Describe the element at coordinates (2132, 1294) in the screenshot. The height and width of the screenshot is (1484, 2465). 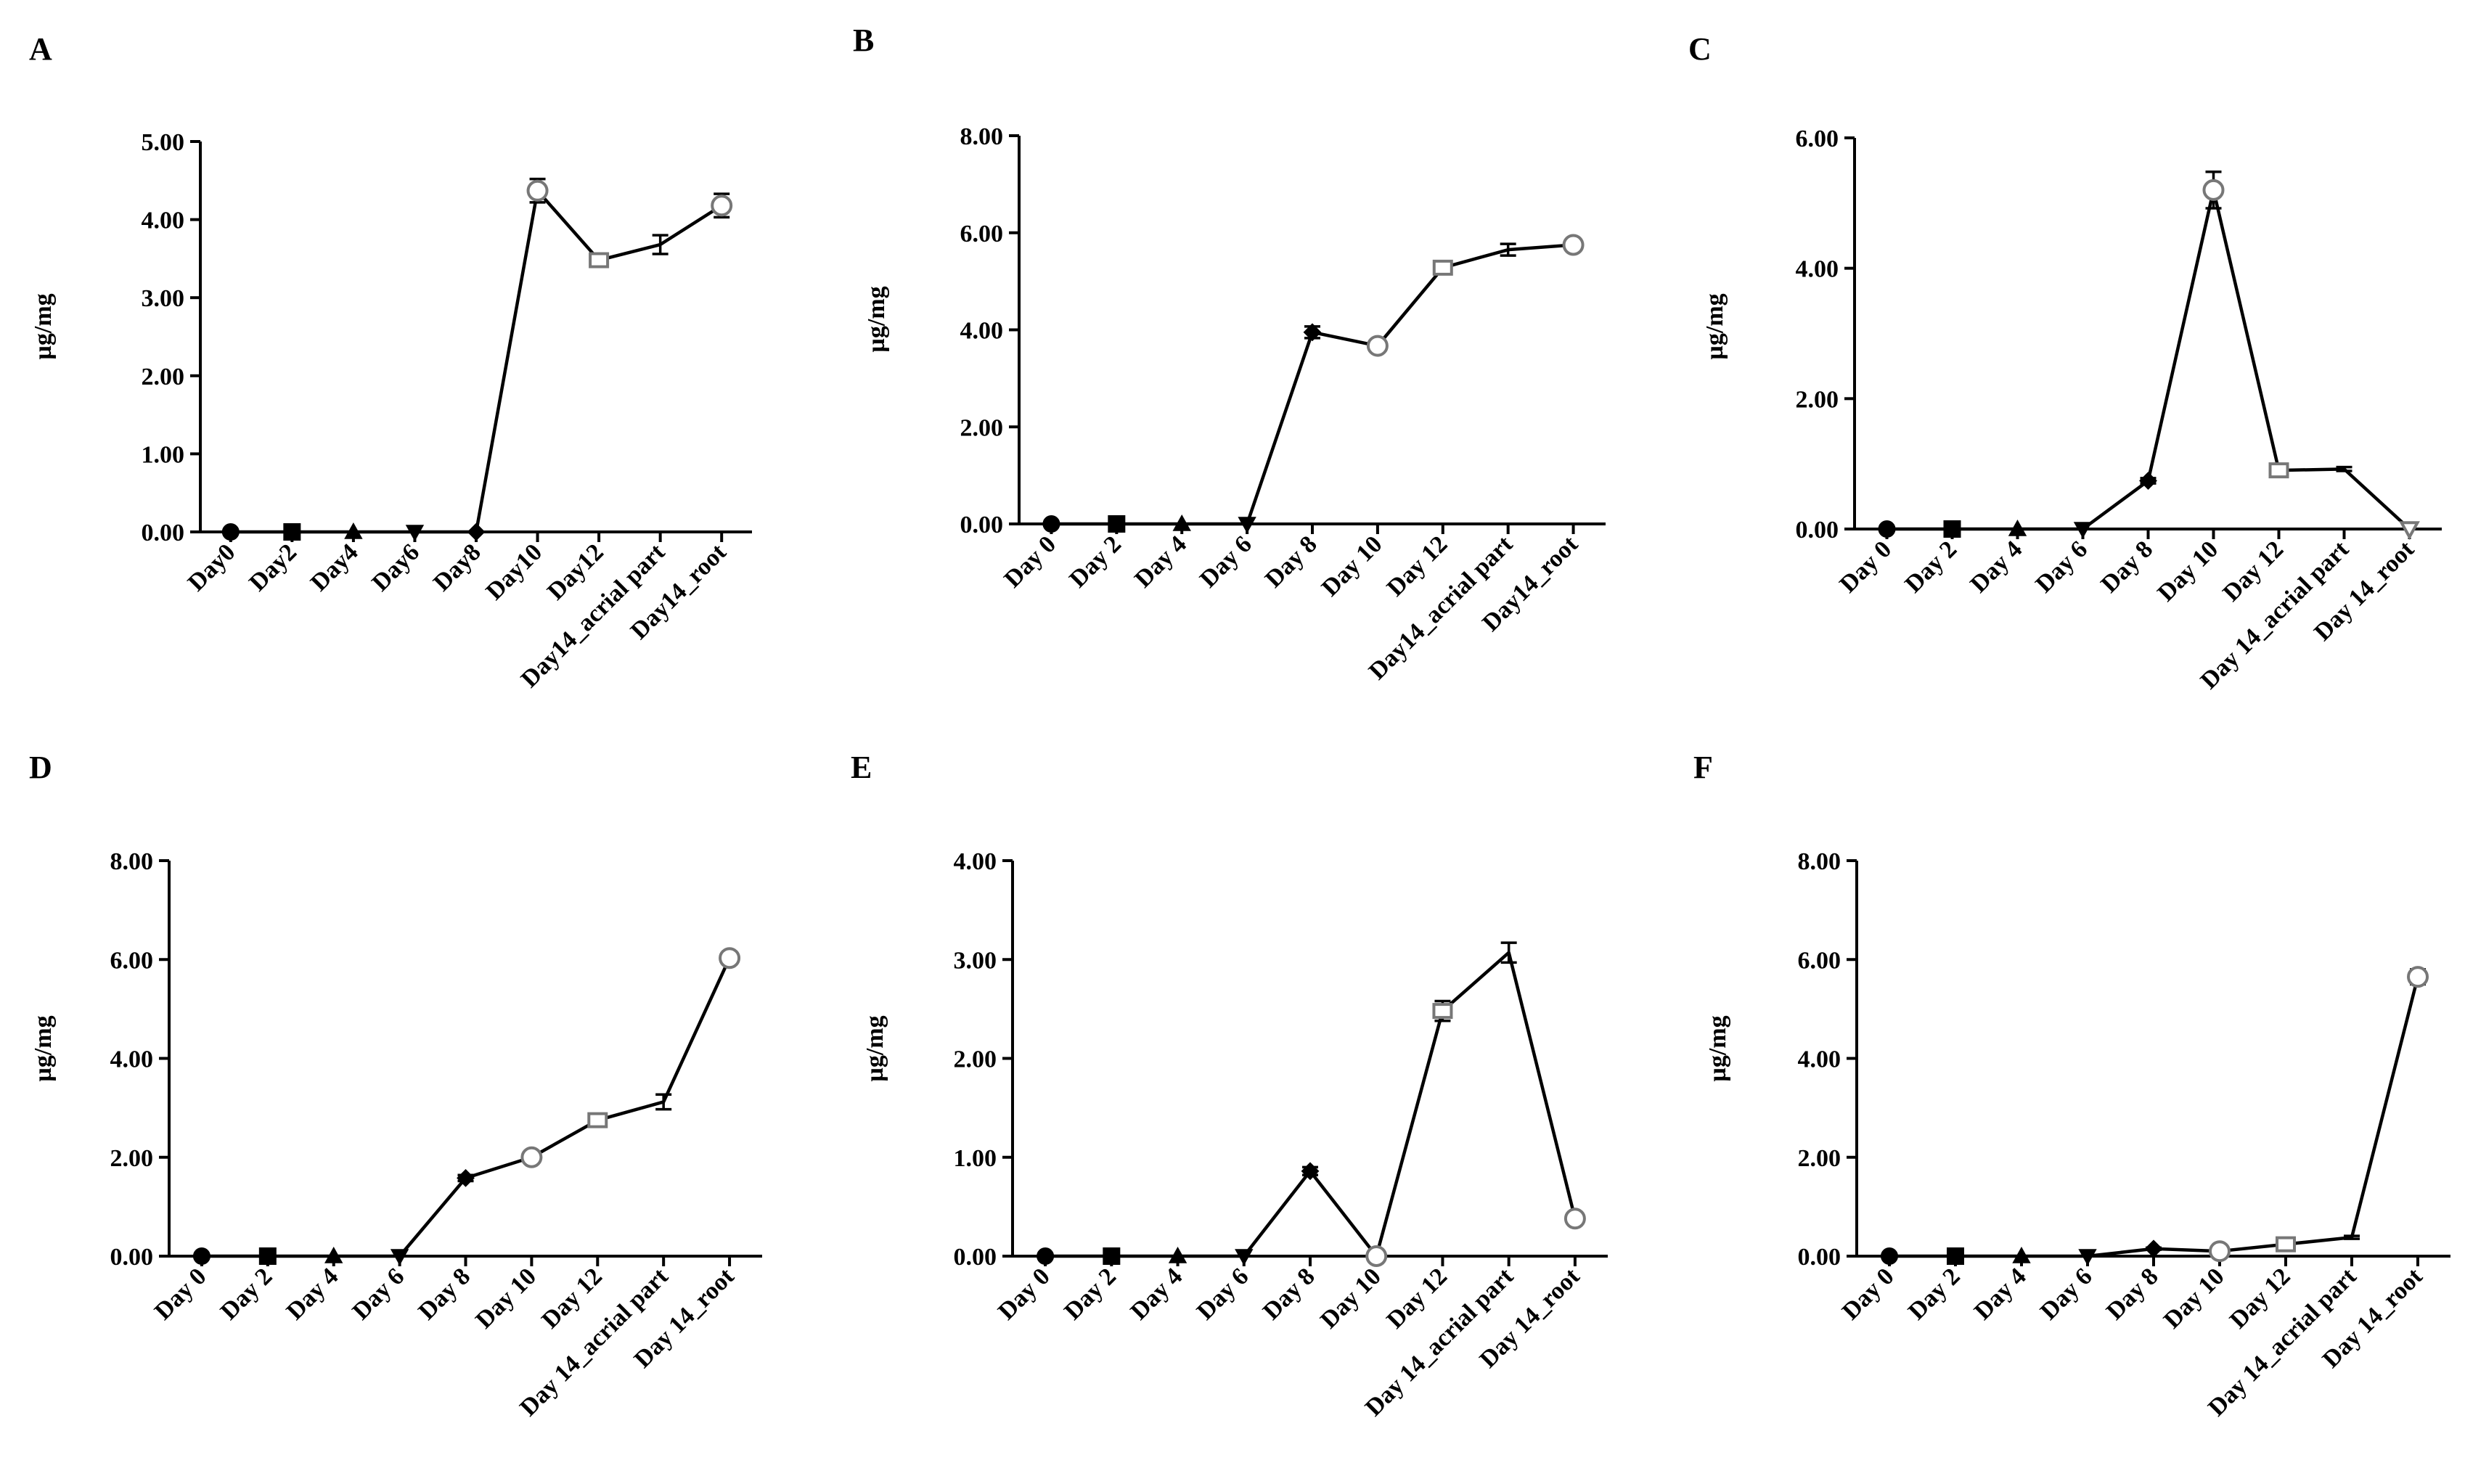
I see `panel-f-x-tick-label: Day 8` at that location.